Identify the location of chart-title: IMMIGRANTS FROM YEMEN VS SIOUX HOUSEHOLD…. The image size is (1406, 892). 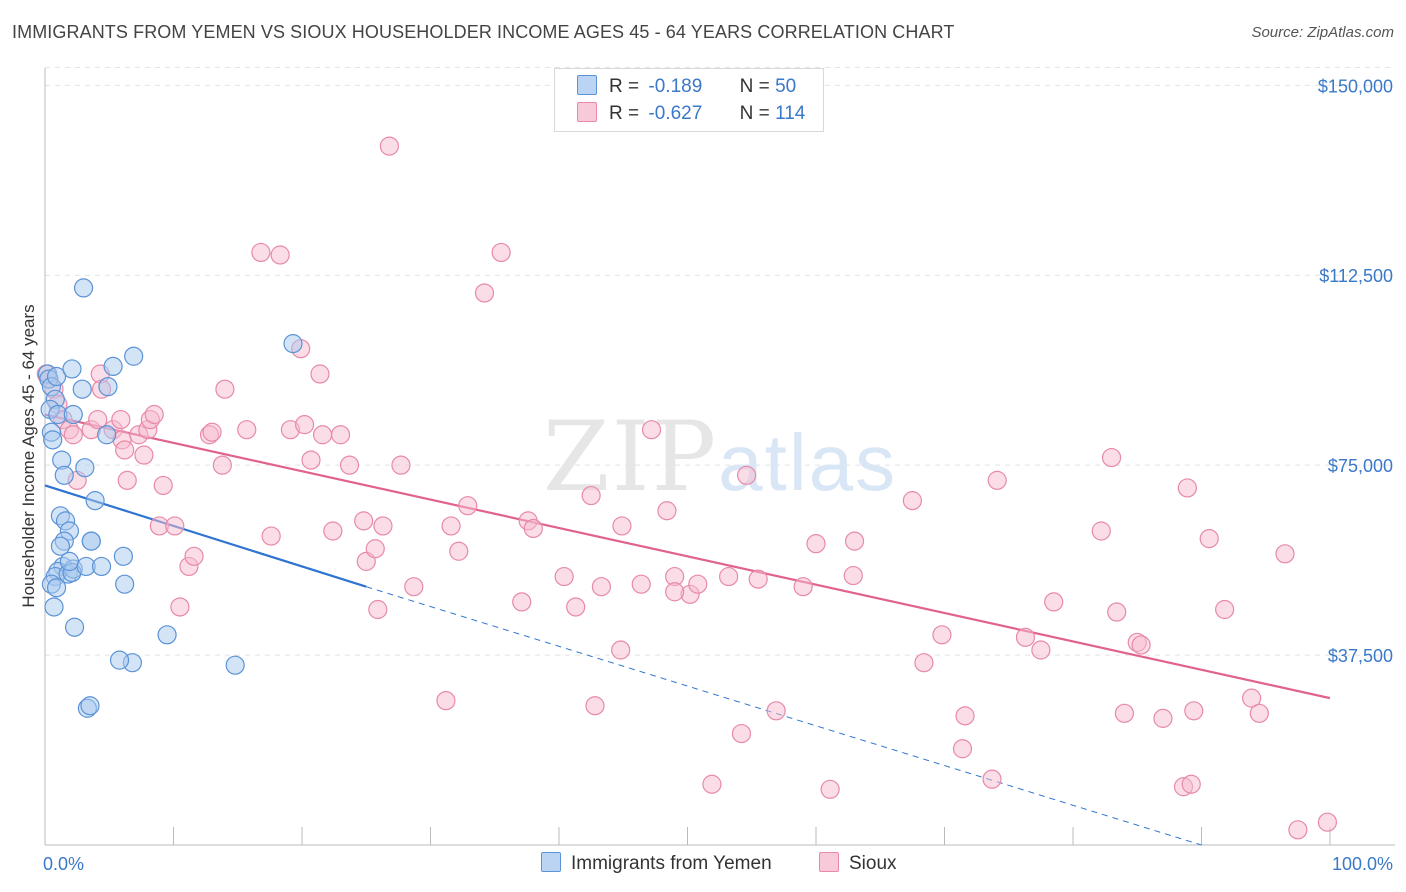
(483, 32).